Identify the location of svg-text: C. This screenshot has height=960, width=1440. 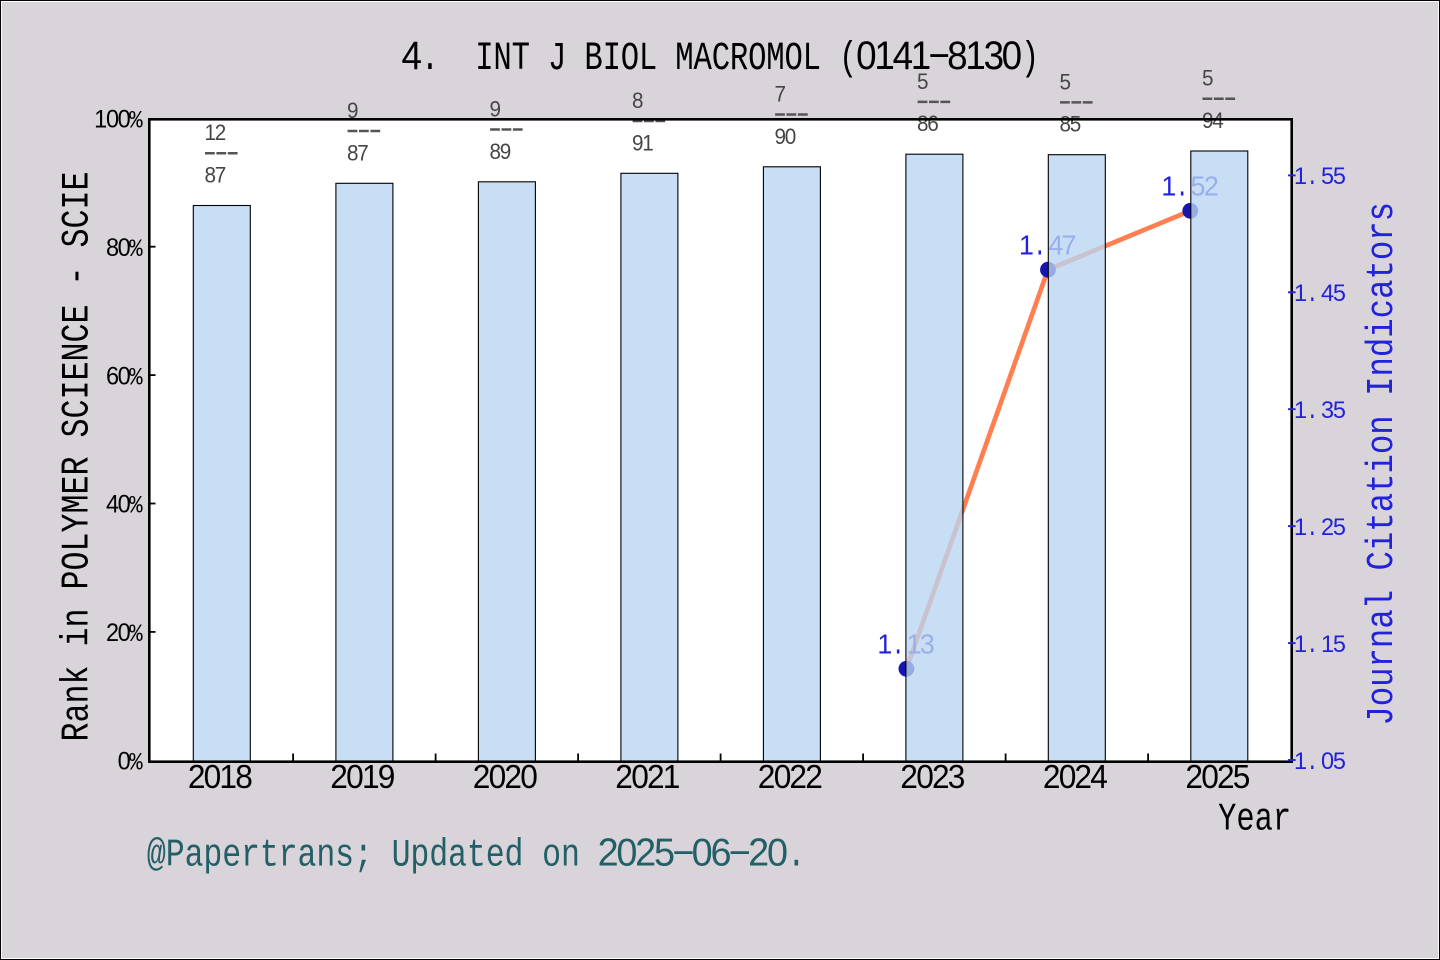
(721, 58).